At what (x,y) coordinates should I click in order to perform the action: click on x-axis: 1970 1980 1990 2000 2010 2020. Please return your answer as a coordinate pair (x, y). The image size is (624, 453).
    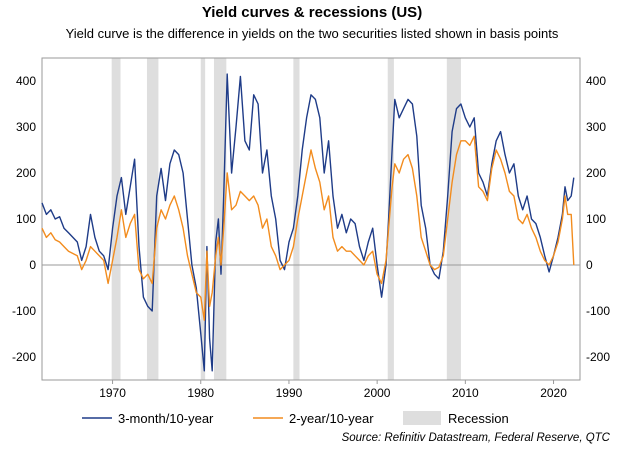
    Looking at the image, I should click on (333, 390).